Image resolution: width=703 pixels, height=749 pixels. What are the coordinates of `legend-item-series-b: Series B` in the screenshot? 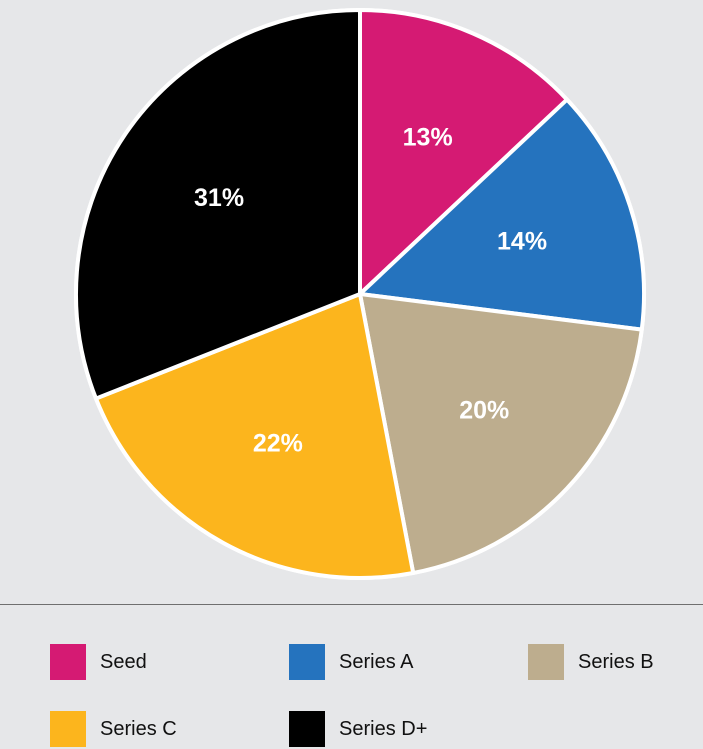 It's located at (591, 662).